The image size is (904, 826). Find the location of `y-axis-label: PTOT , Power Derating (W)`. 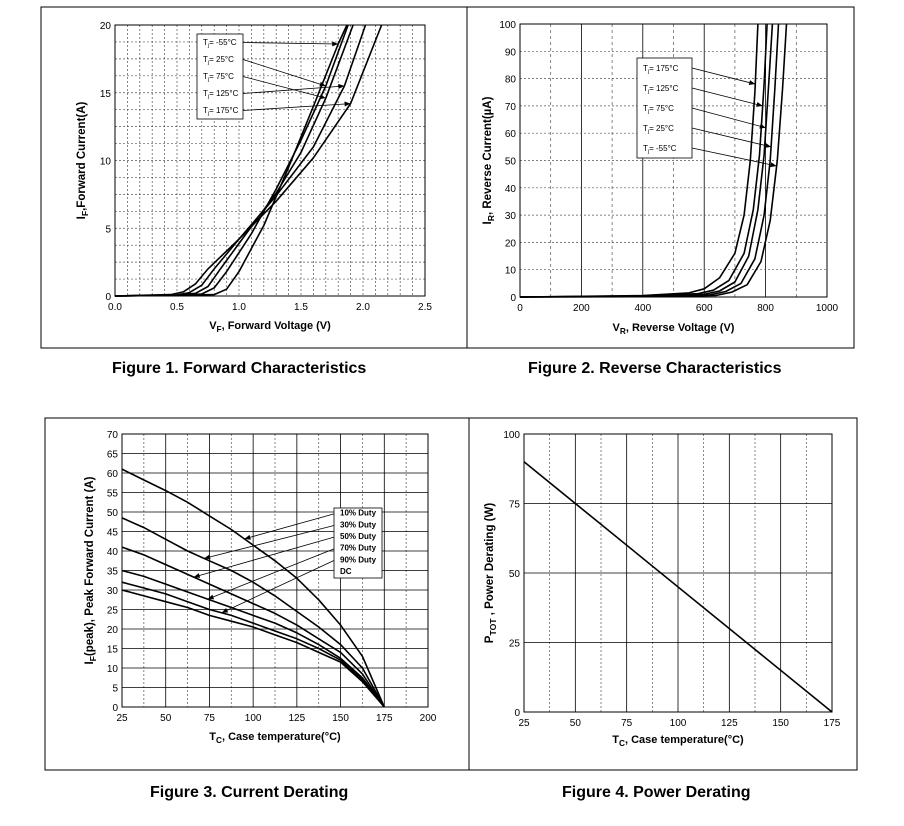

y-axis-label: PTOT , Power Derating (W) is located at coordinates (491, 573).